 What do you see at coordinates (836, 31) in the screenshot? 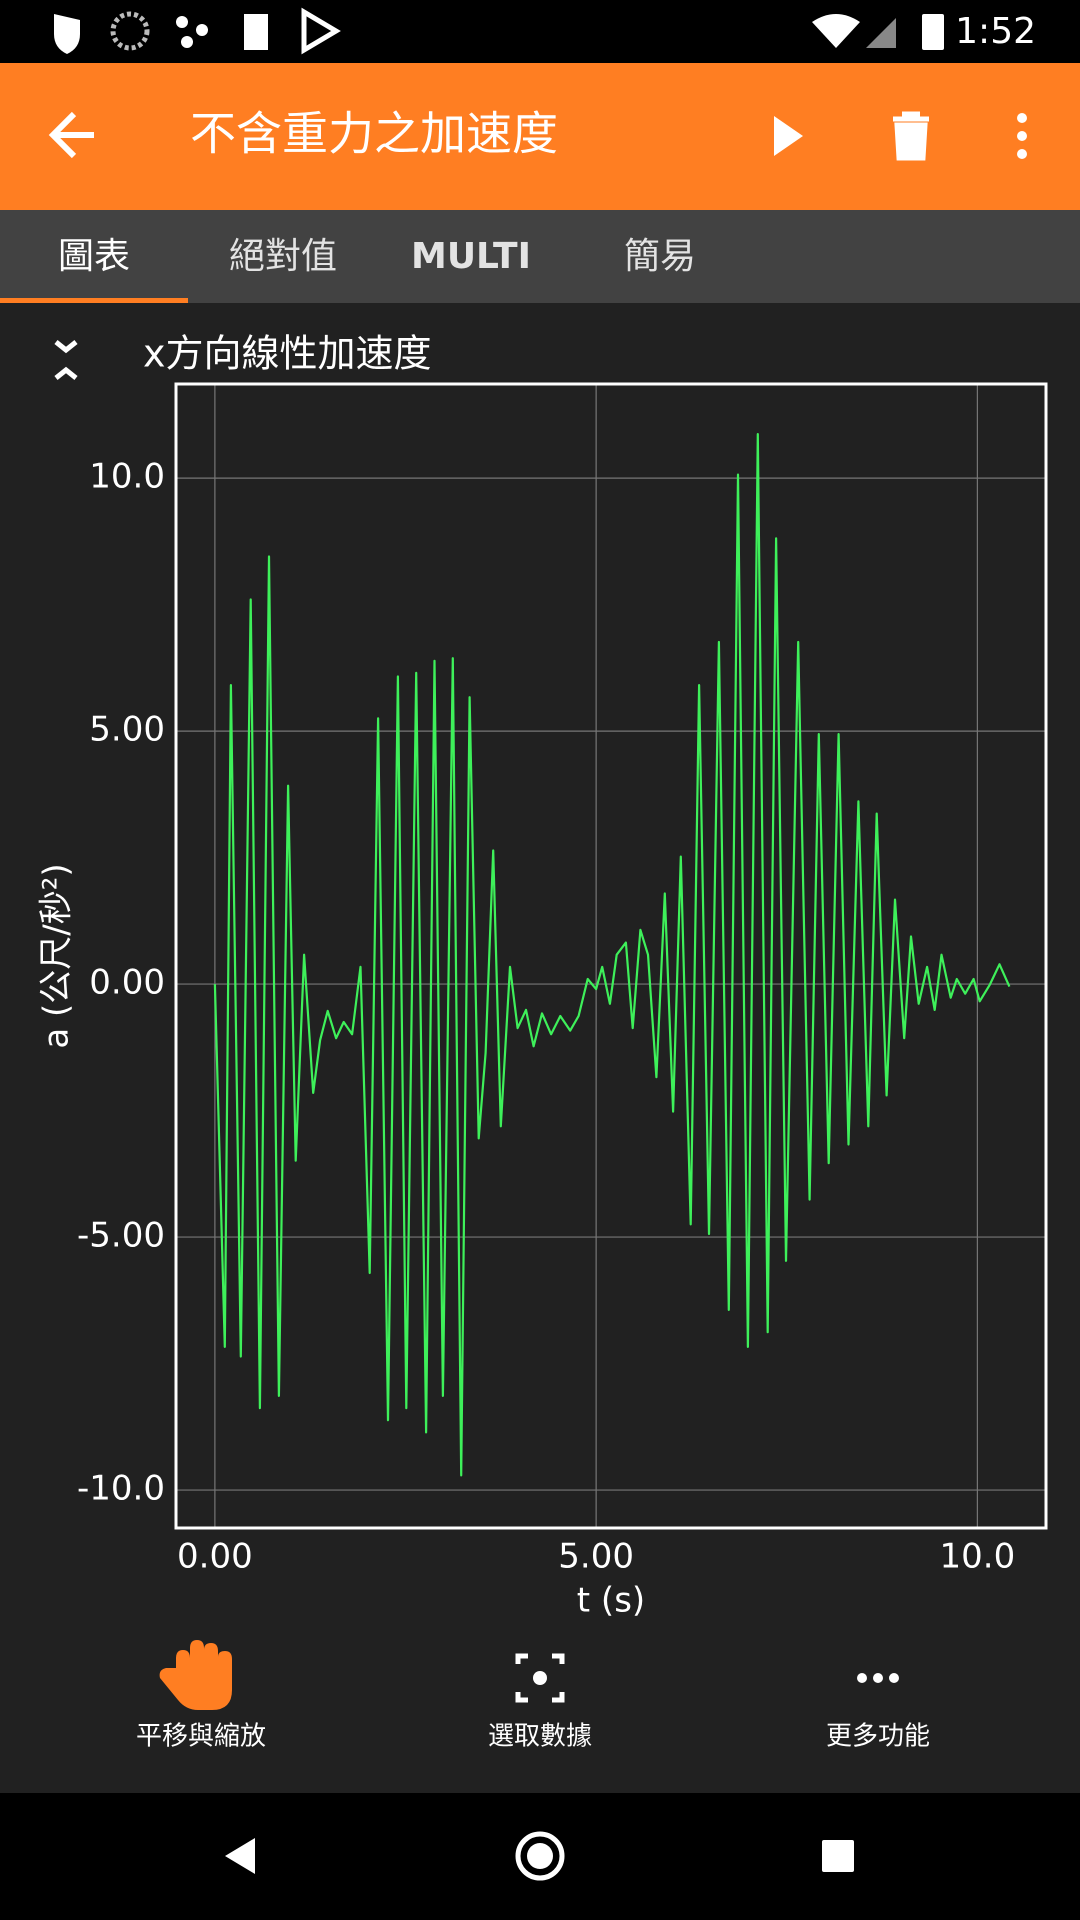
I see `wifi-icon` at bounding box center [836, 31].